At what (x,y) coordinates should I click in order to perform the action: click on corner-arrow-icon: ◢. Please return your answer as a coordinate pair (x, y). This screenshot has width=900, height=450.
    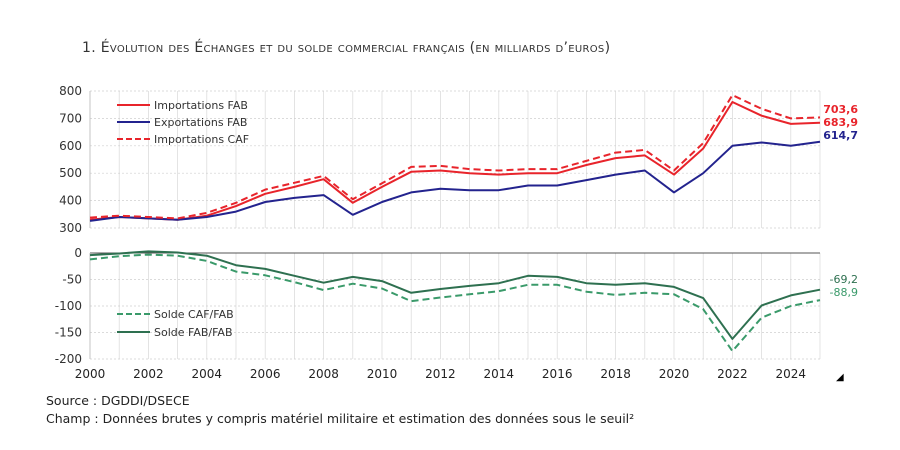
    Looking at the image, I should click on (840, 377).